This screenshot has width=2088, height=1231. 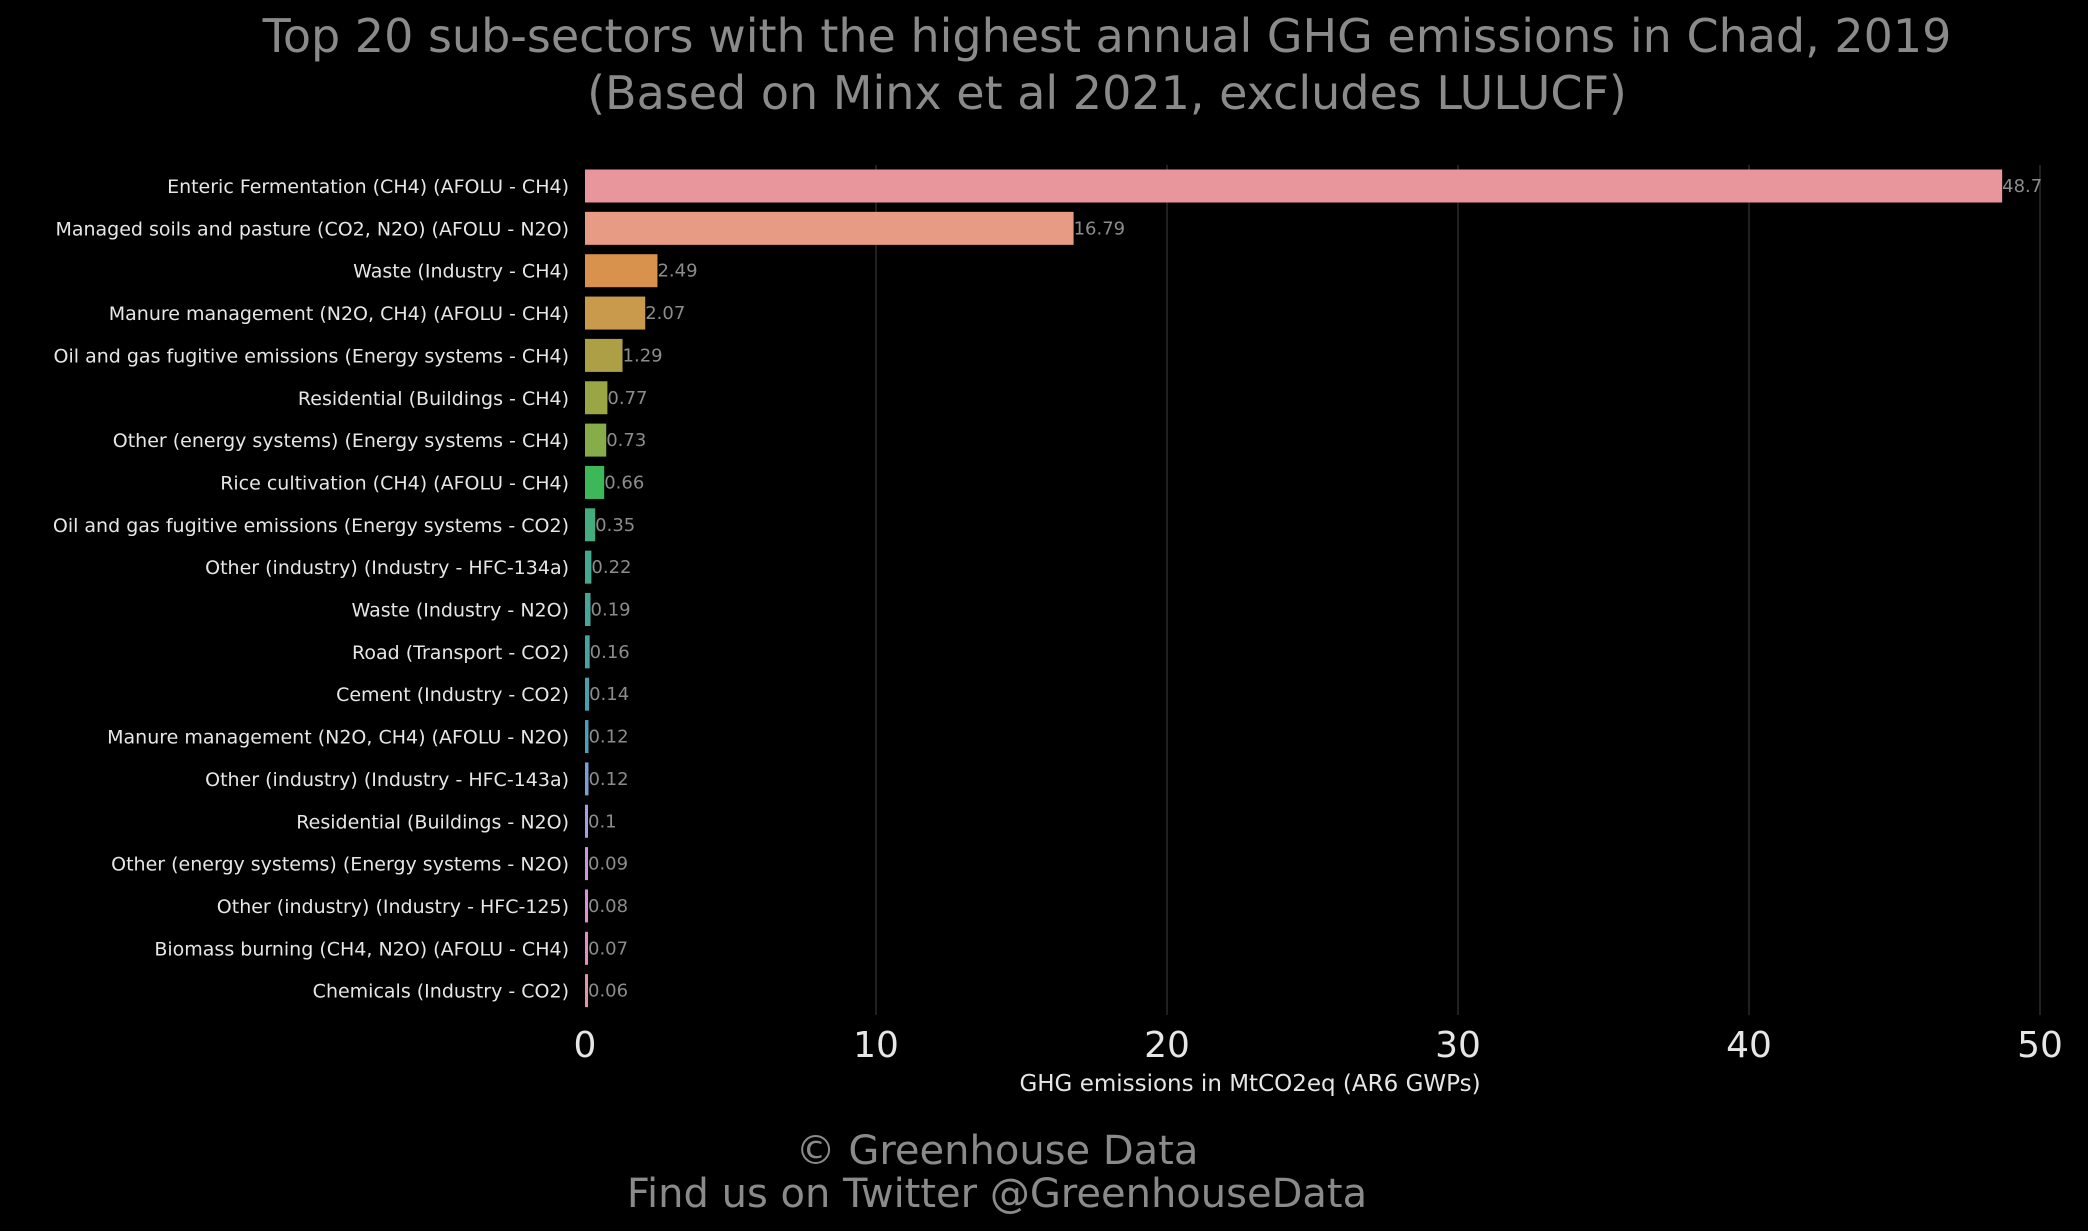 I want to click on x-tick-label: 50, so click(x=2040, y=1045).